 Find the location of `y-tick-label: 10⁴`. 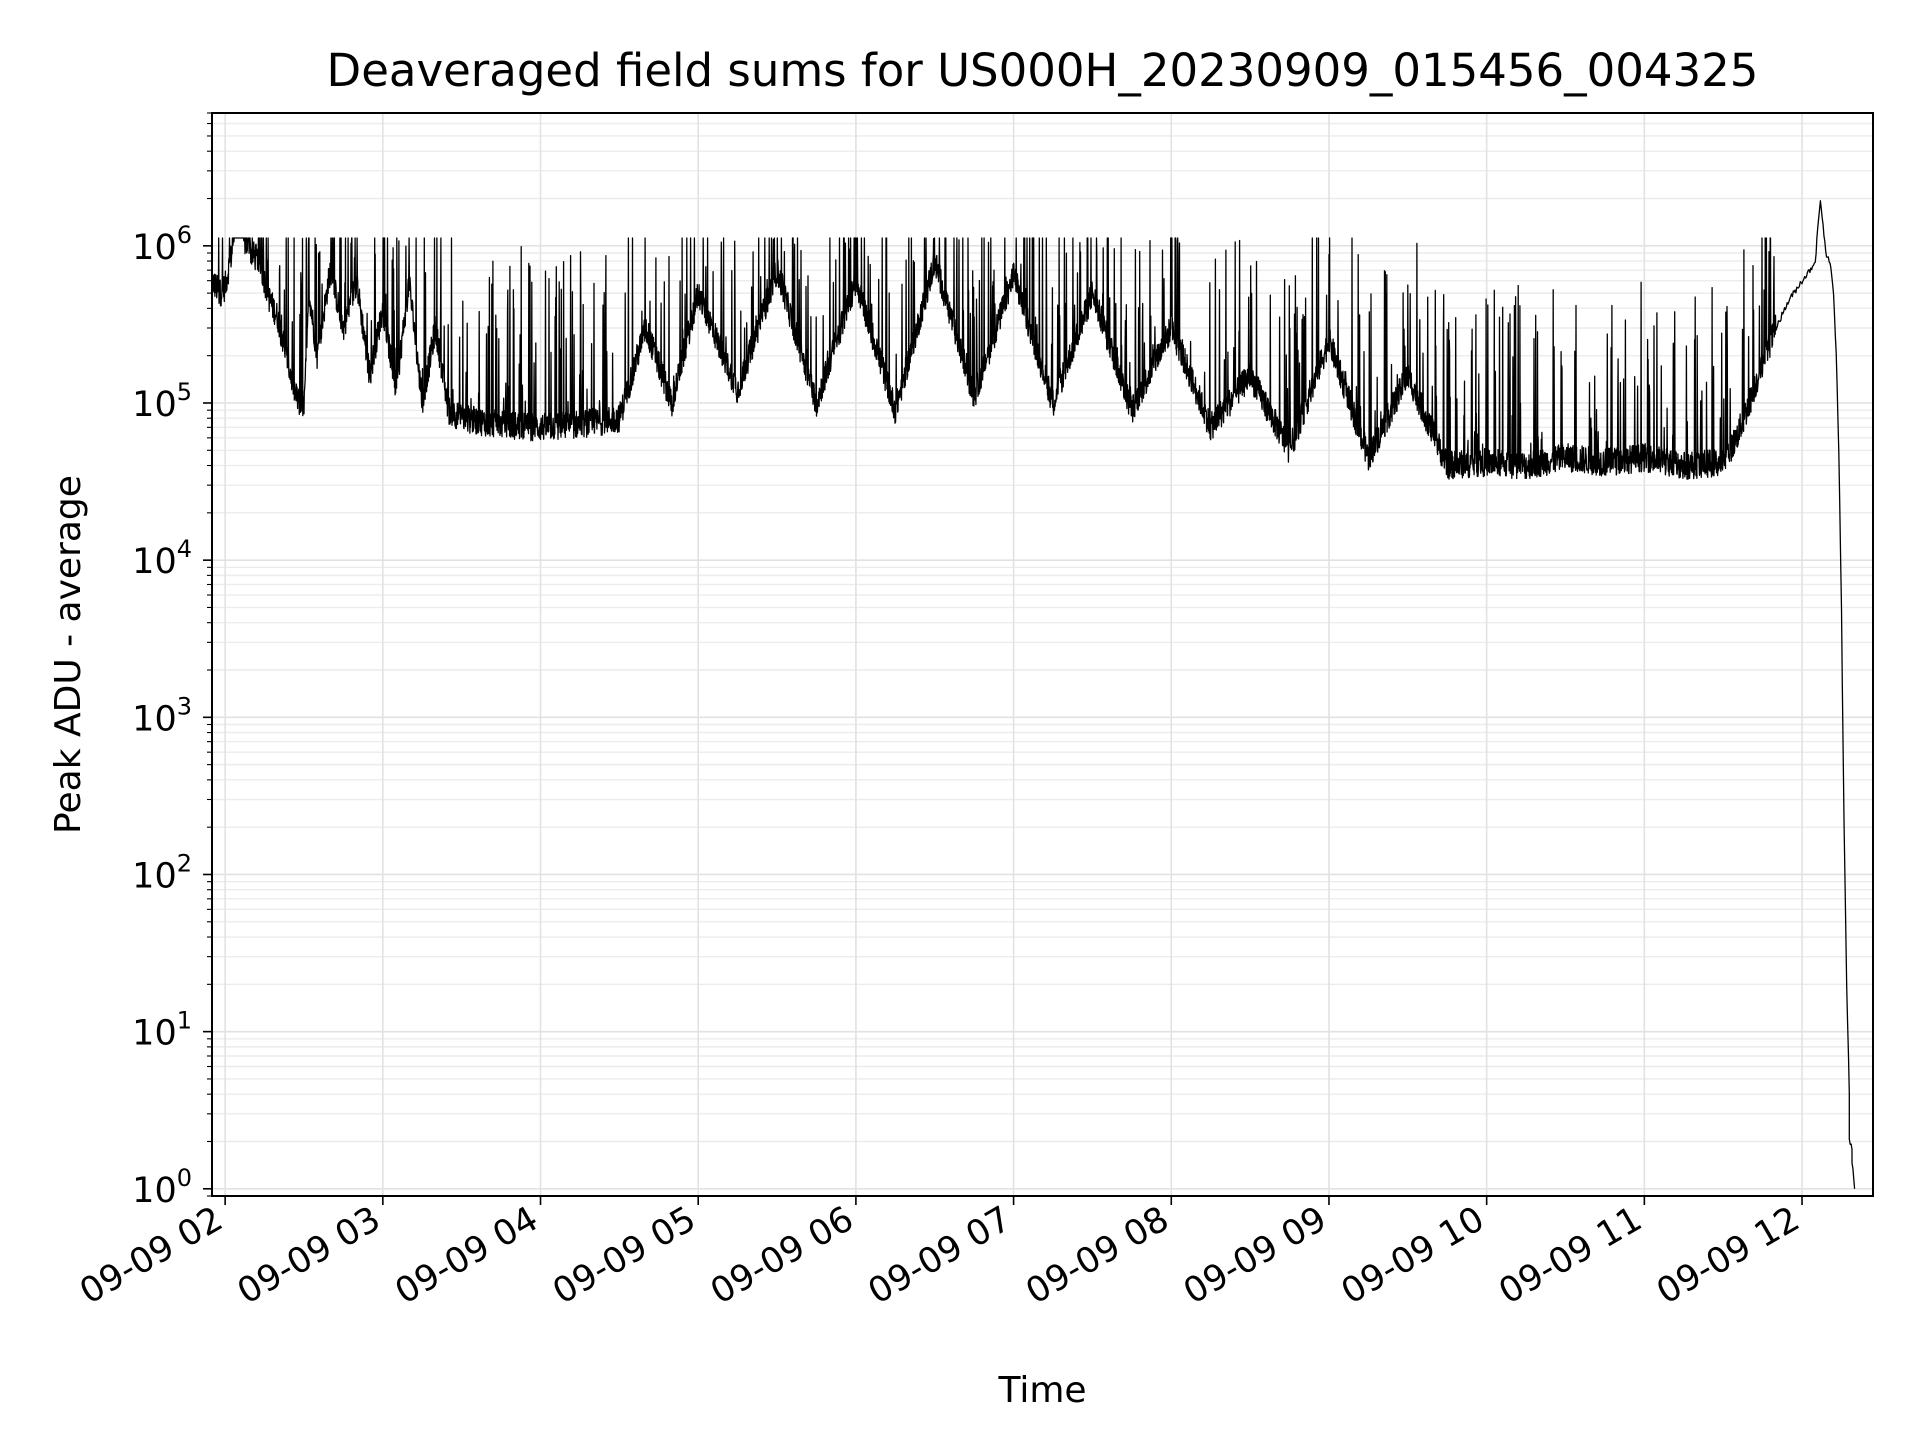

y-tick-label: 10⁴ is located at coordinates (162, 558).